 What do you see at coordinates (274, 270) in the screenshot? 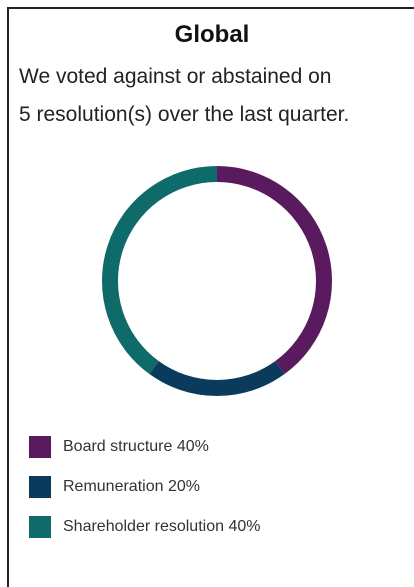
I see `donut-slice-board-structure` at bounding box center [274, 270].